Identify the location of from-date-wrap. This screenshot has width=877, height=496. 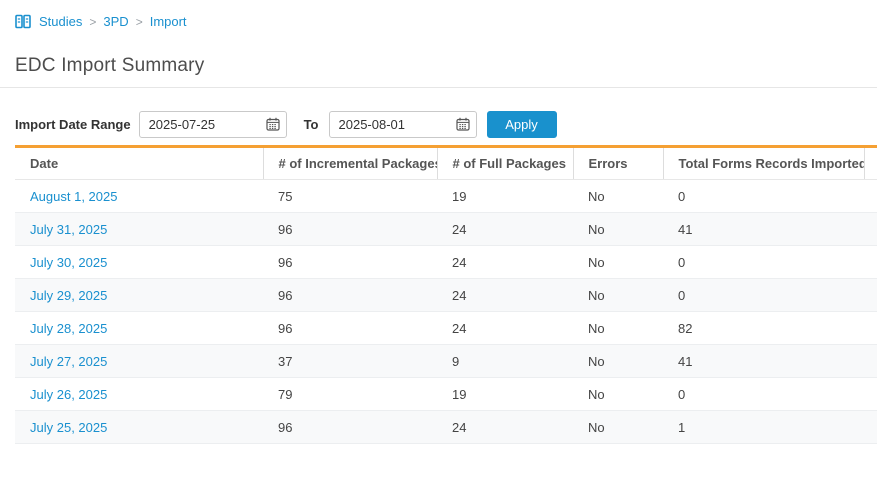
(212, 124).